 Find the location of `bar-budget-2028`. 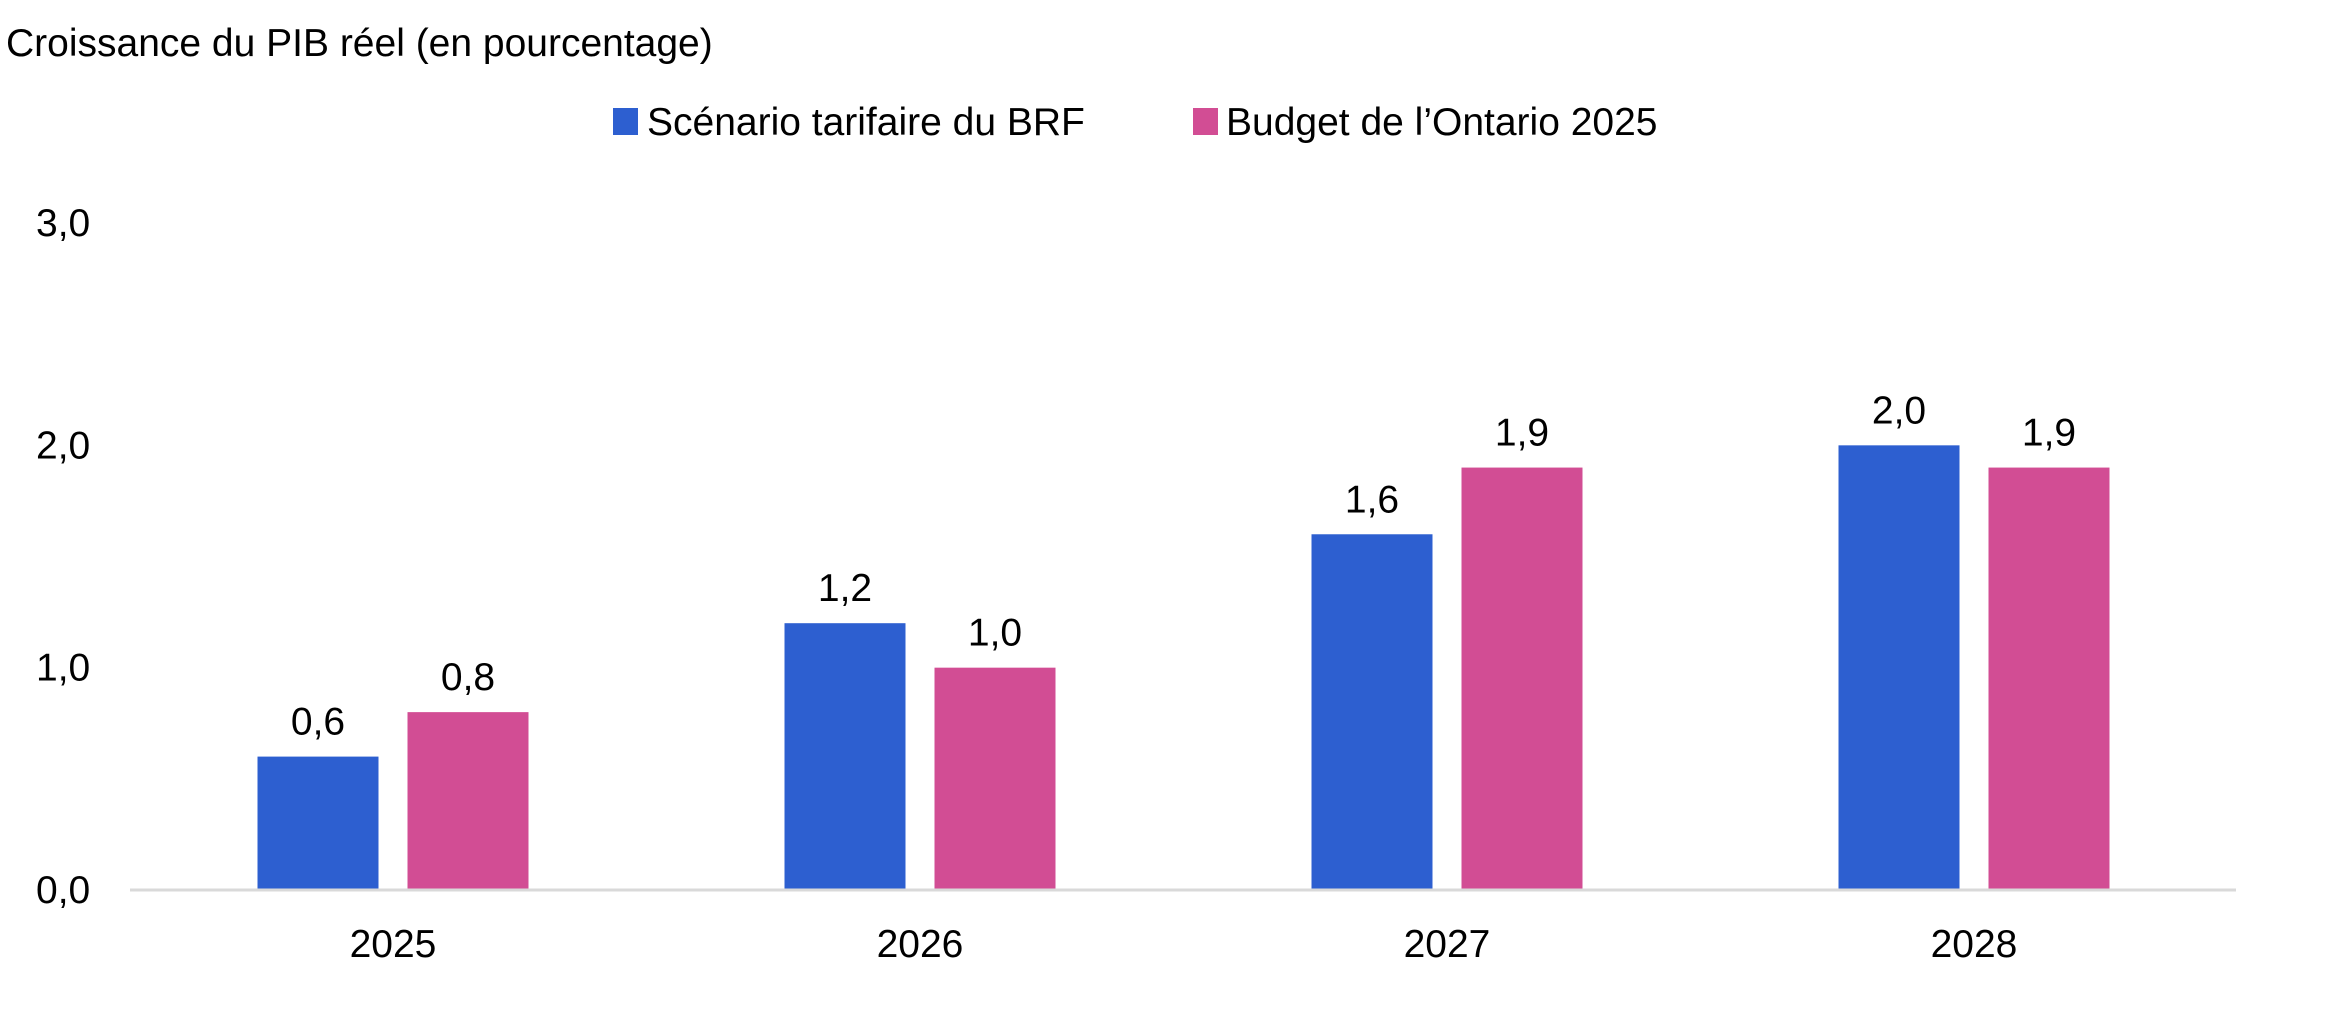

bar-budget-2028 is located at coordinates (2049, 678).